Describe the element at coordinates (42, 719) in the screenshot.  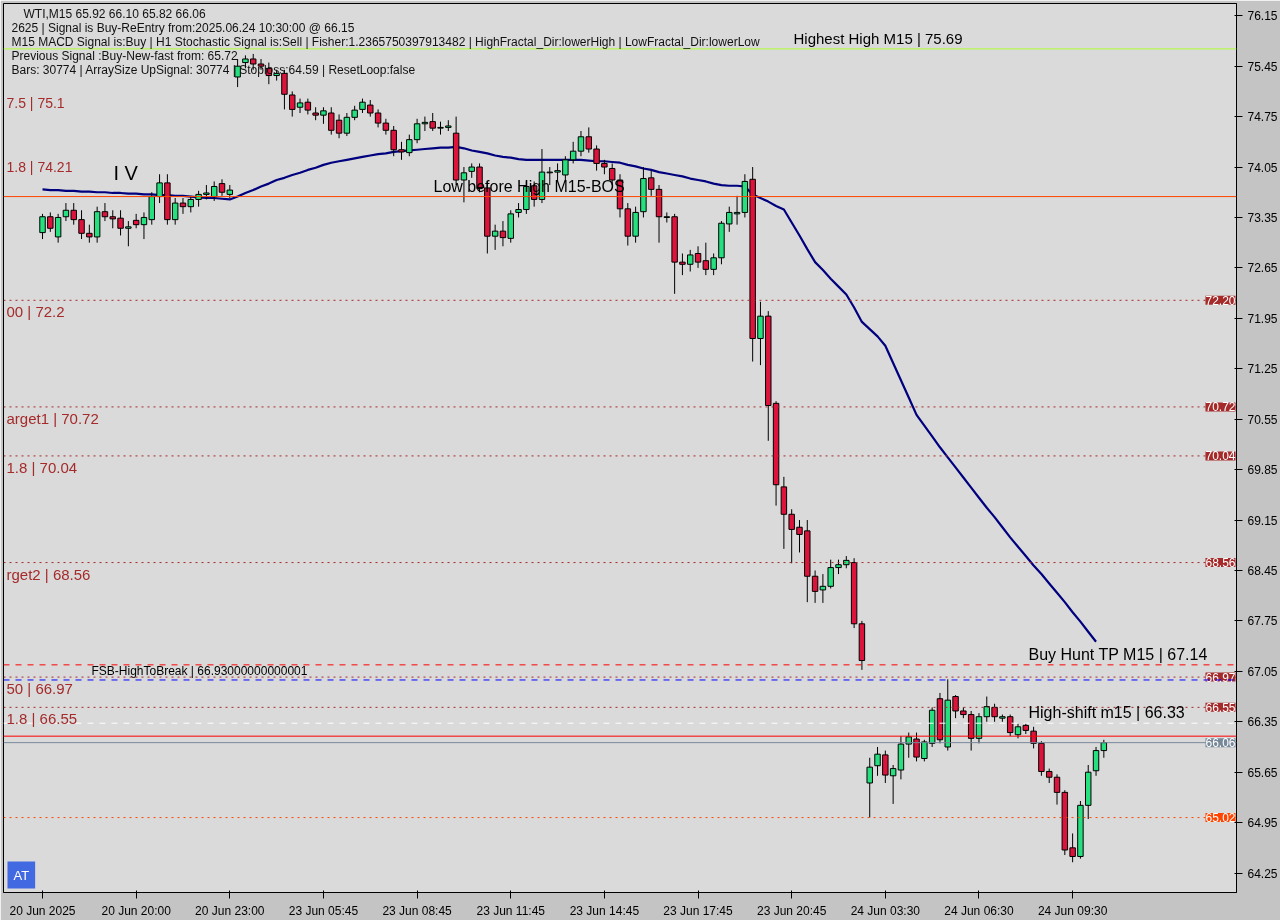
I see `annotation: 1.8 | 66.55` at that location.